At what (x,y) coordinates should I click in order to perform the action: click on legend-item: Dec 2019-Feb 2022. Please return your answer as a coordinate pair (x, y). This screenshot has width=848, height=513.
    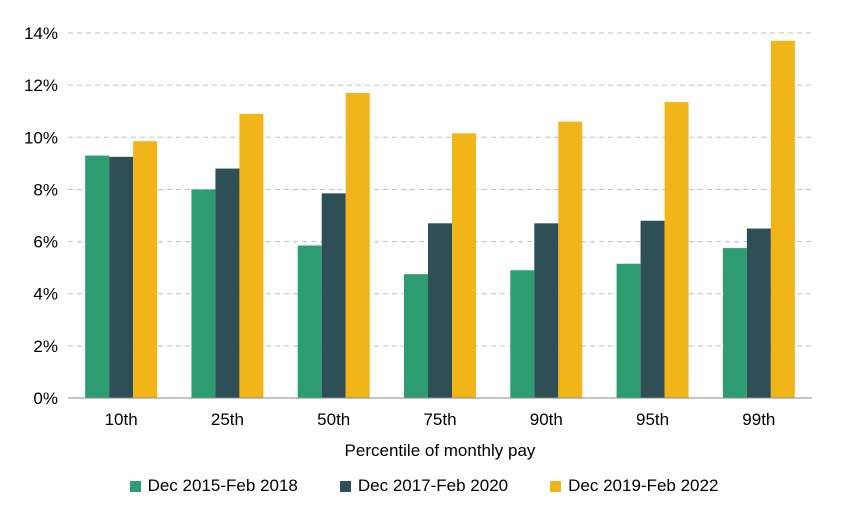
    Looking at the image, I should click on (634, 486).